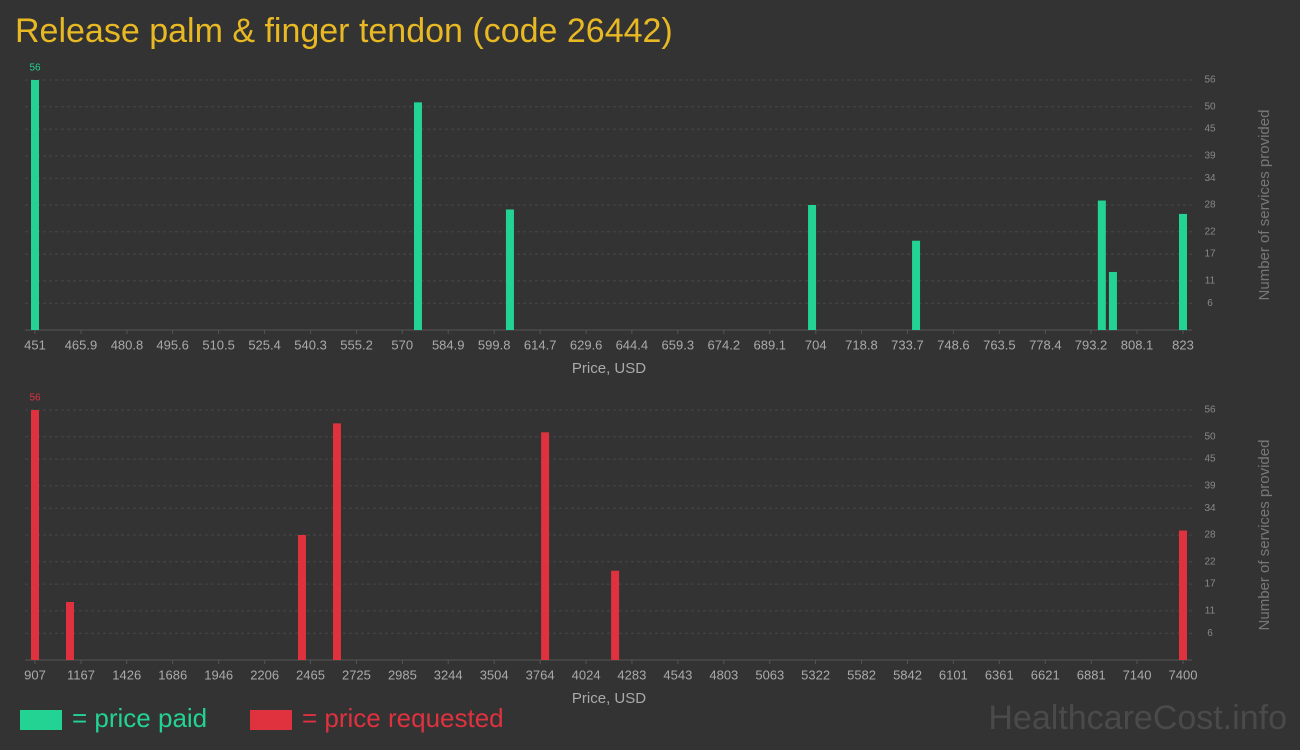  Describe the element at coordinates (218, 344) in the screenshot. I see `x-tick-label: 510.5` at that location.